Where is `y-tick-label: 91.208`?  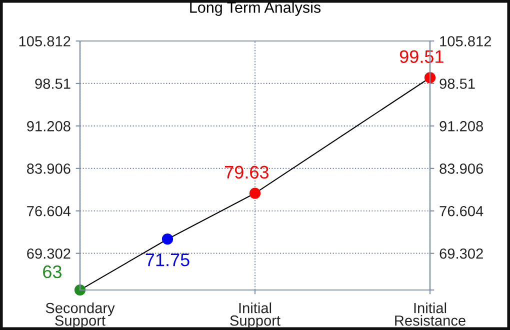 y-tick-label: 91.208 is located at coordinates (48, 126).